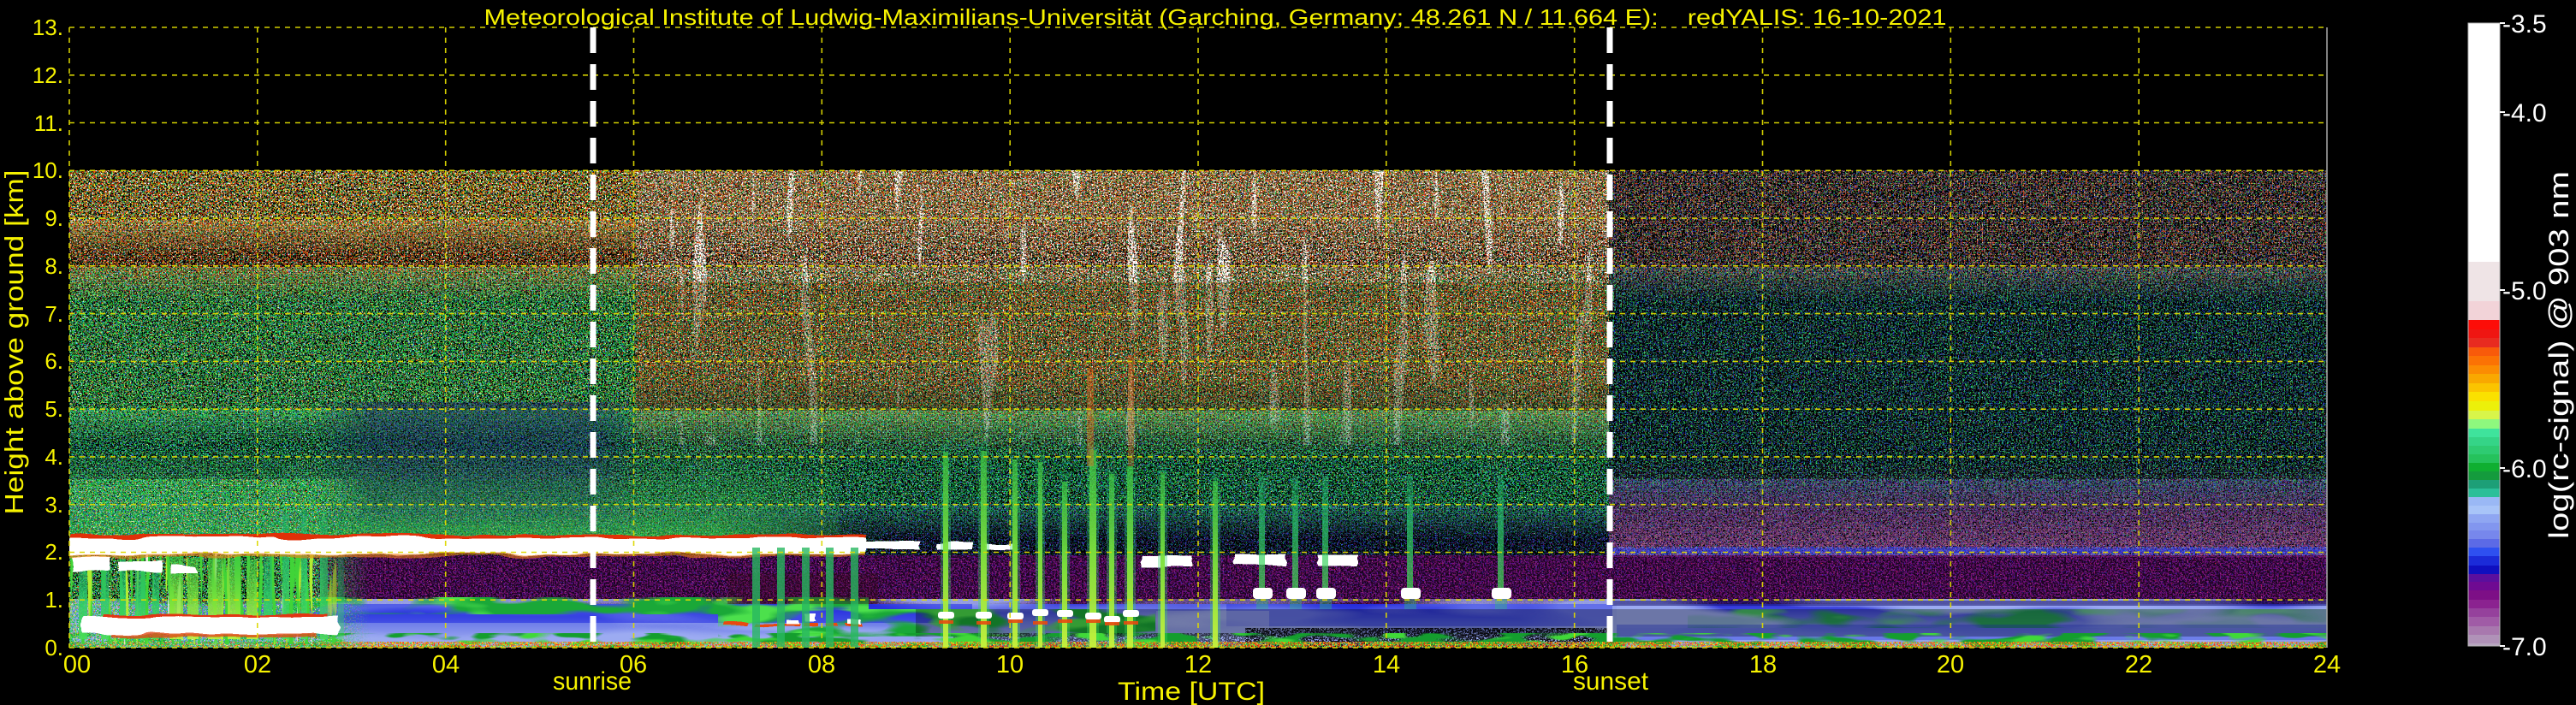  I want to click on svg-text: 06, so click(633, 664).